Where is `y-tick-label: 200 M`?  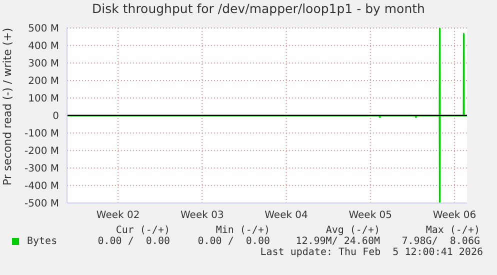 y-tick-label: 200 M is located at coordinates (43, 82).